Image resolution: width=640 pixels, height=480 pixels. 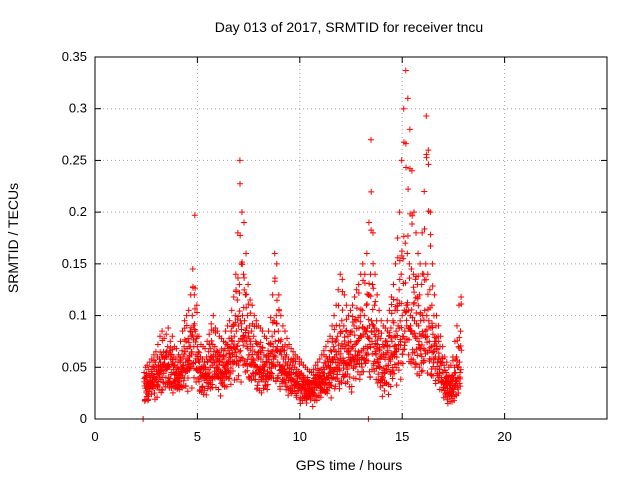 What do you see at coordinates (402, 436) in the screenshot?
I see `x-tick-label: 15` at bounding box center [402, 436].